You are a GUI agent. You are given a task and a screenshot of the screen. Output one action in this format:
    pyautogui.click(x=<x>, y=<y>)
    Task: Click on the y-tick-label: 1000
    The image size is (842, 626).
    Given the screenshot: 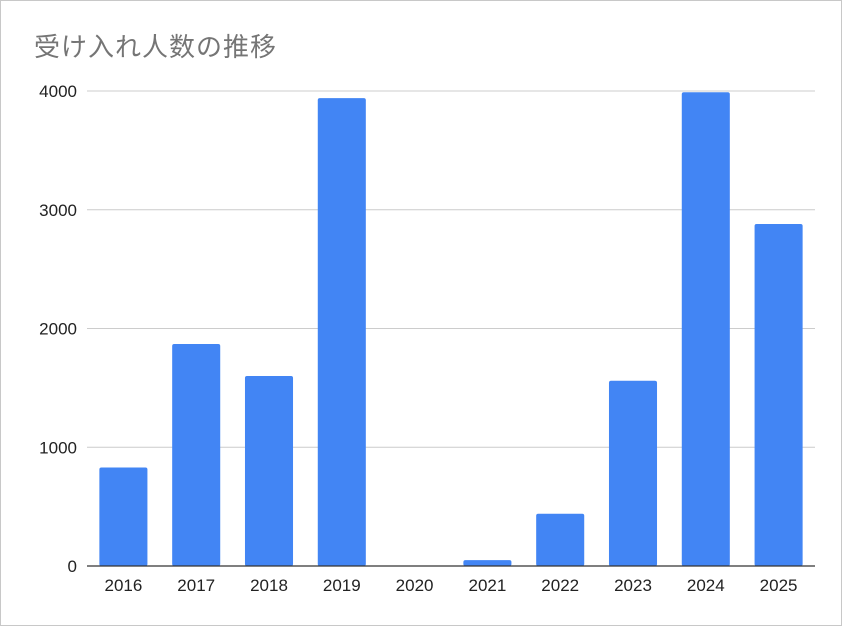 What is the action you would take?
    pyautogui.click(x=58, y=447)
    